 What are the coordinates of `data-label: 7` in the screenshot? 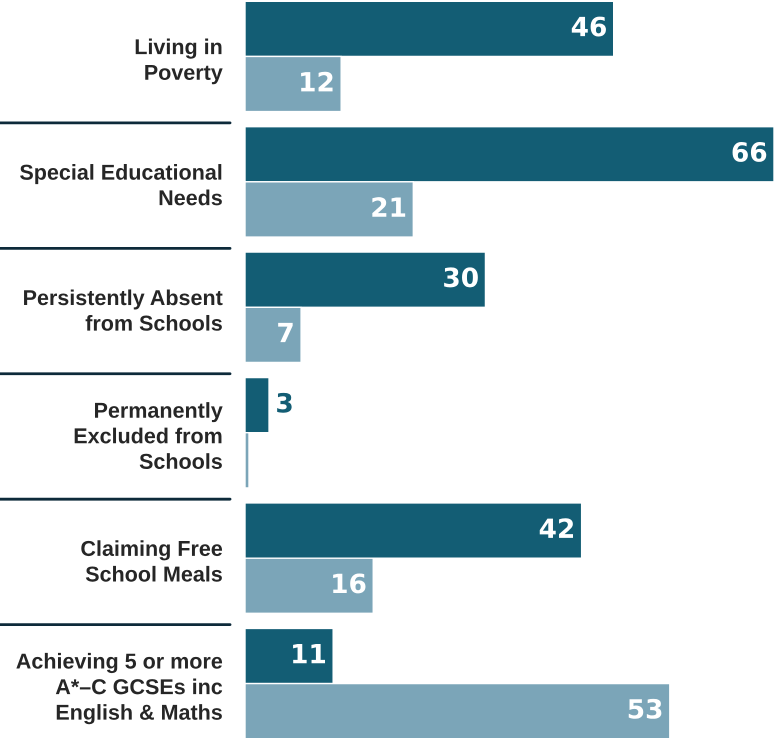 It's located at (285, 332).